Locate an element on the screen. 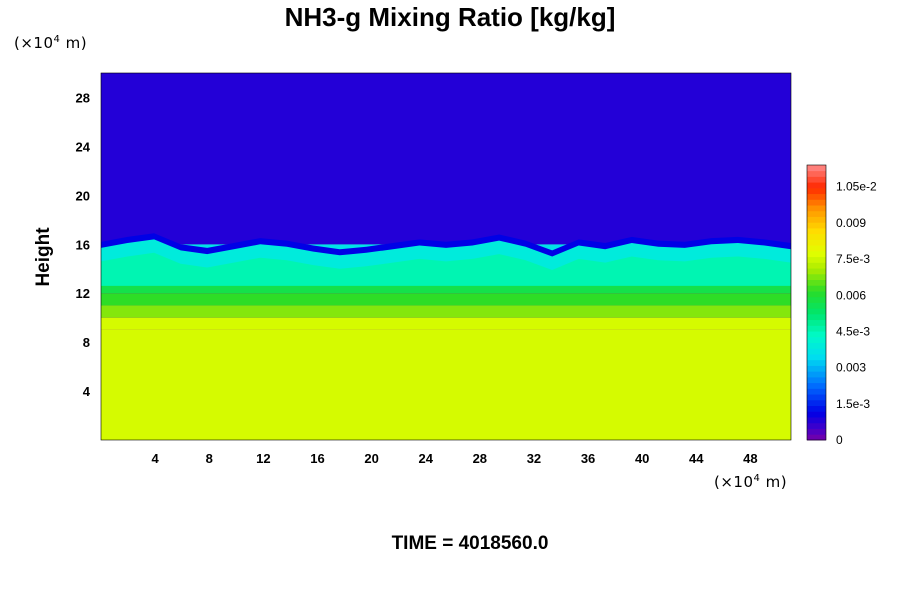 The image size is (900, 600). x-tick-label: 36 is located at coordinates (588, 458).